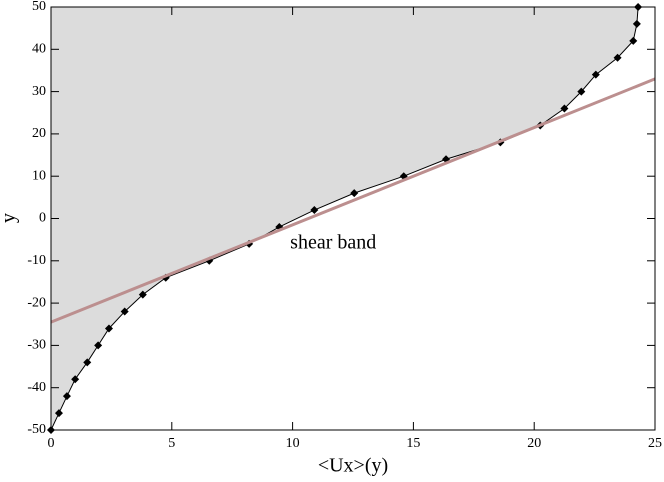 The image size is (664, 482). Describe the element at coordinates (293, 443) in the screenshot. I see `x-tick-label: 10` at that location.